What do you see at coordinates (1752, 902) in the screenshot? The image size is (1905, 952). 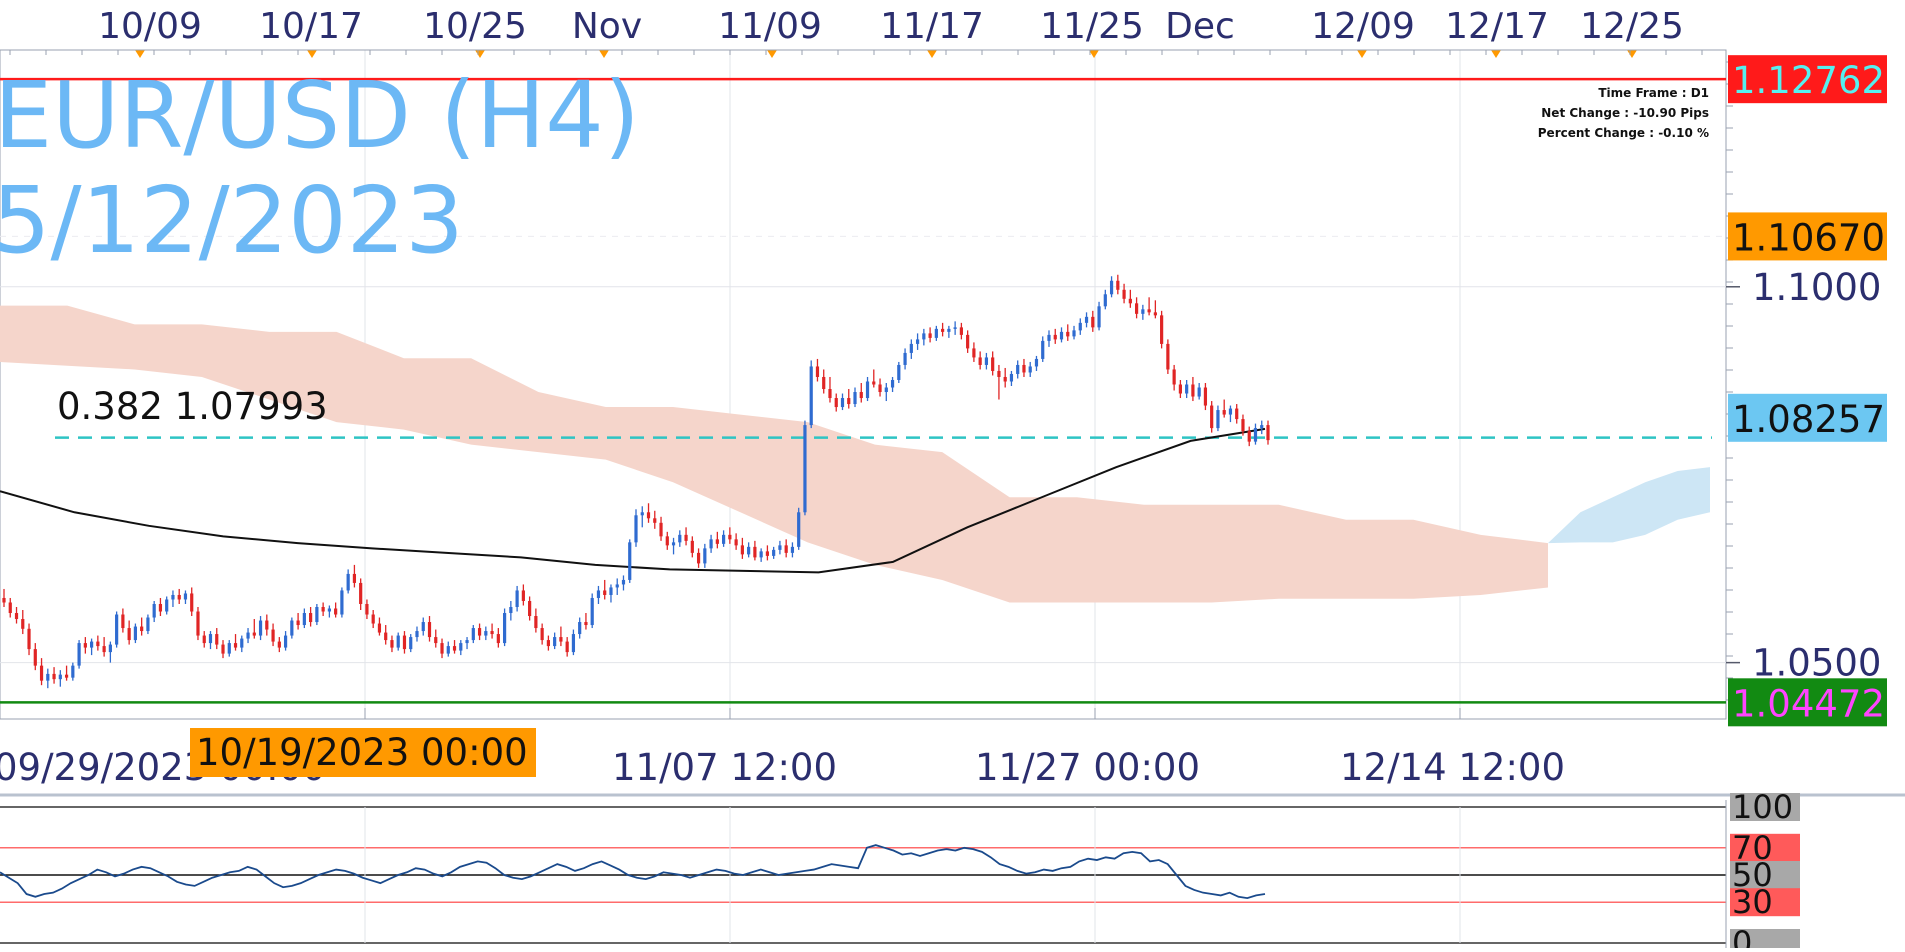 I see `rsi-level-label: 30` at bounding box center [1752, 902].